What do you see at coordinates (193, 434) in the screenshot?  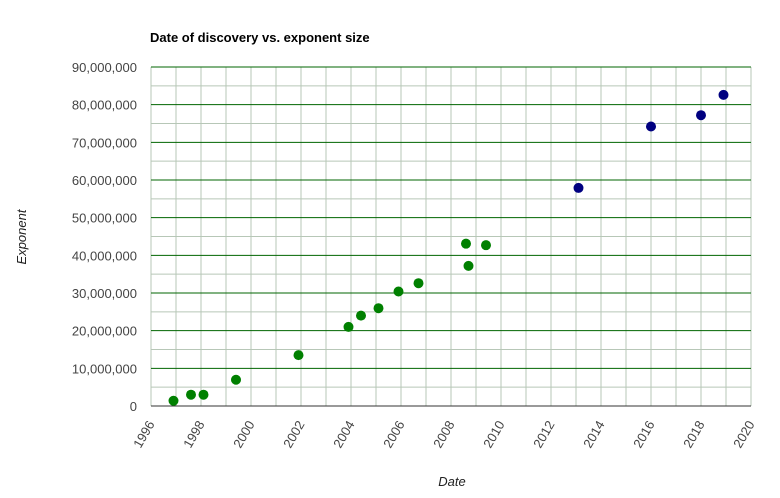 I see `x-tick-label: 1998` at bounding box center [193, 434].